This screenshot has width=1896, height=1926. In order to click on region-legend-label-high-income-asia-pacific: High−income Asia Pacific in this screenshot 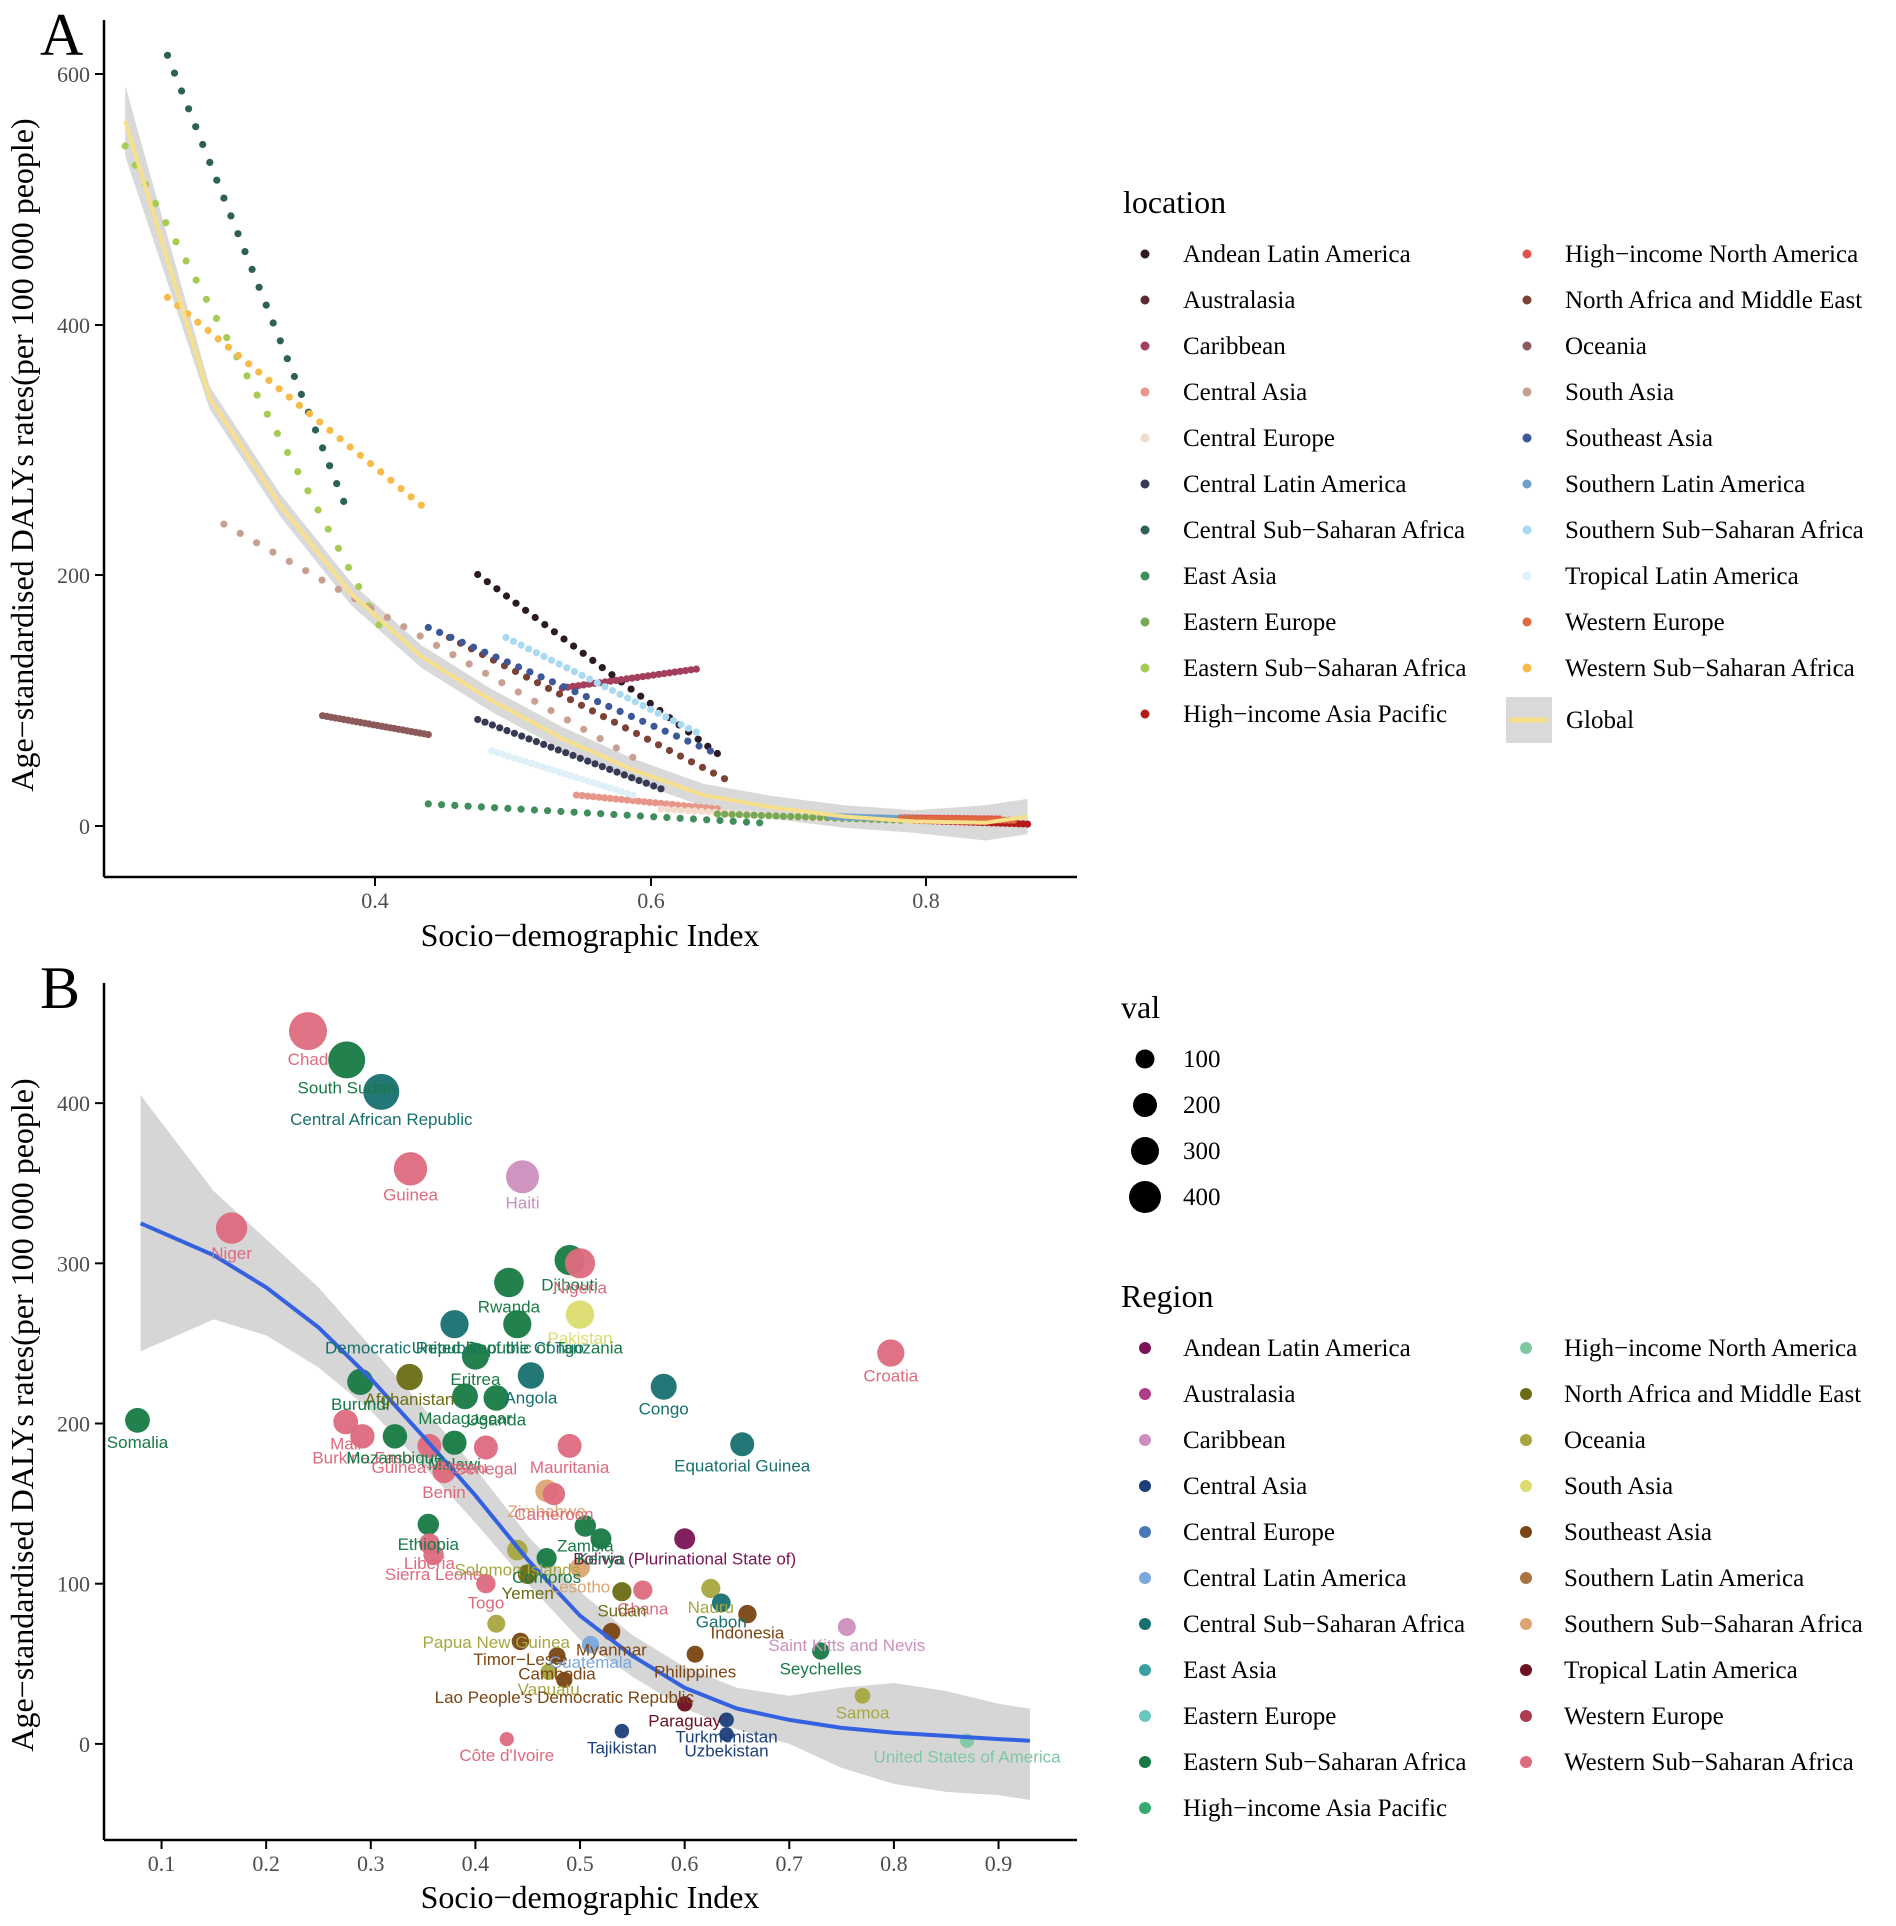, I will do `click(1315, 1808)`.